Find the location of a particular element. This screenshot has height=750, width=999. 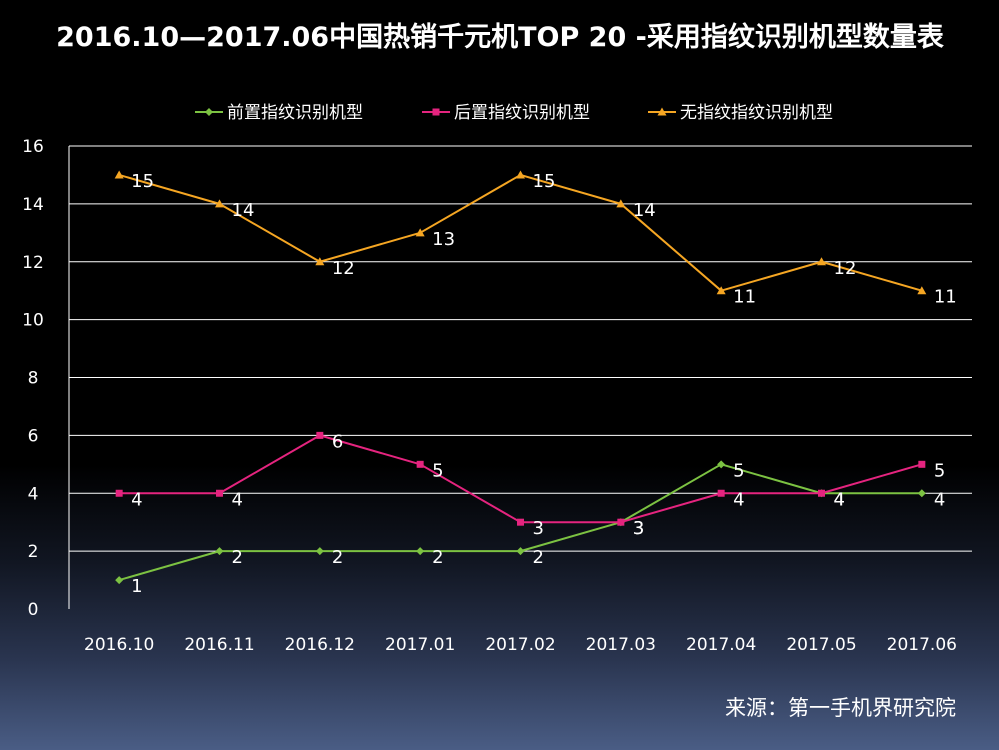

x-tick-label: 2016.10 is located at coordinates (119, 645).